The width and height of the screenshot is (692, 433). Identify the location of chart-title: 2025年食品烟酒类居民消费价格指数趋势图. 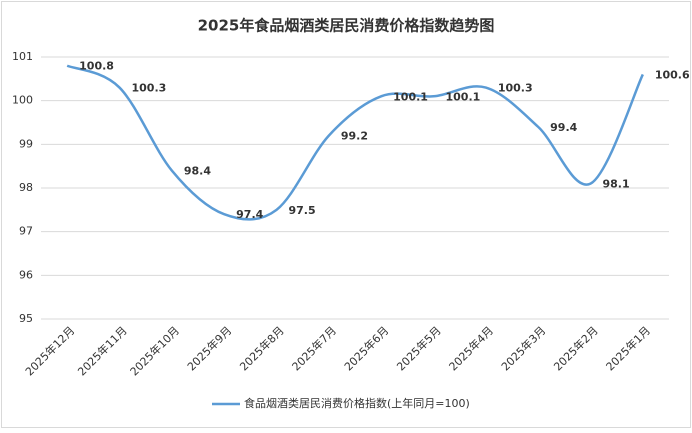
(346, 26).